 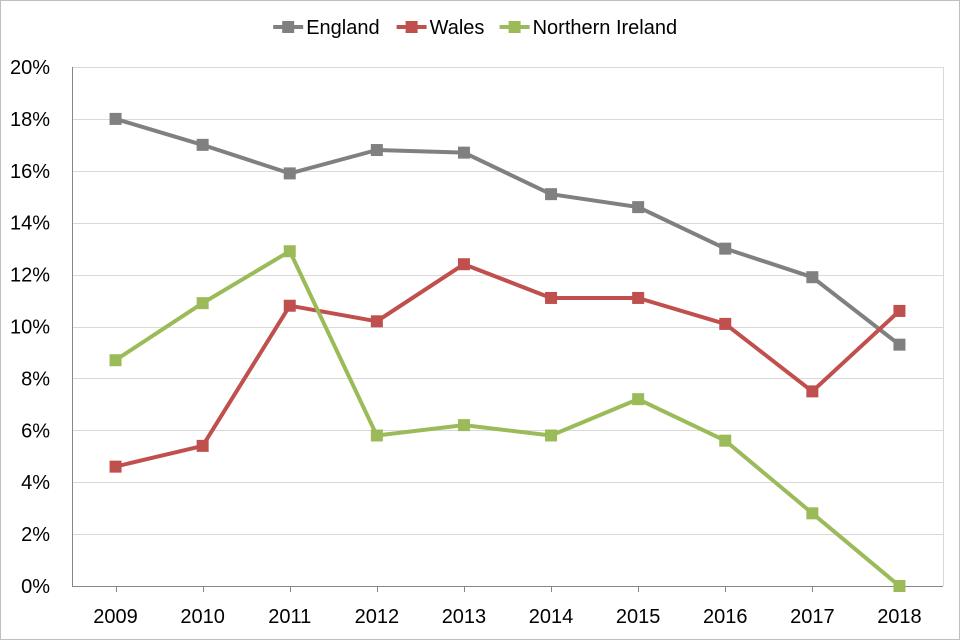 What do you see at coordinates (342, 28) in the screenshot?
I see `legend-label: England` at bounding box center [342, 28].